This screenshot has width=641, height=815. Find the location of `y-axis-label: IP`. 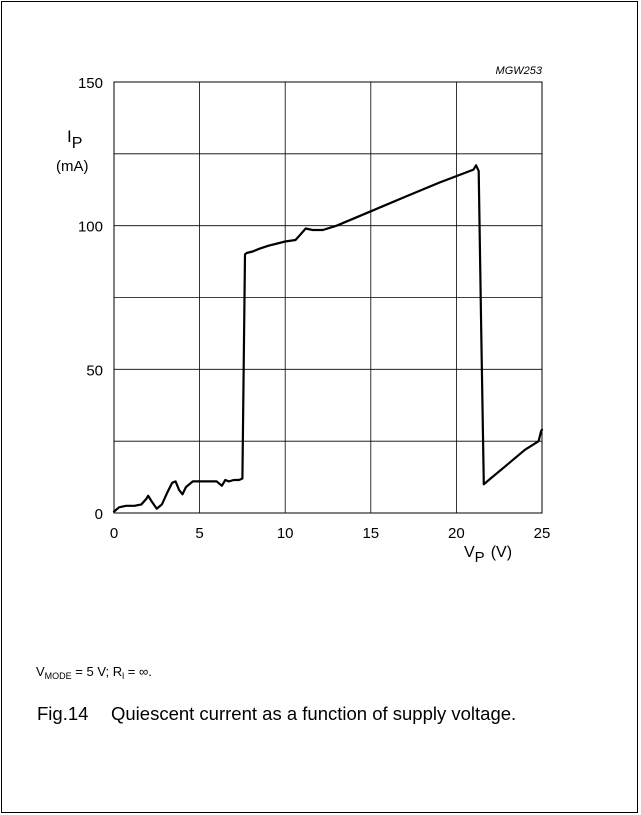

y-axis-label: IP is located at coordinates (74, 139).